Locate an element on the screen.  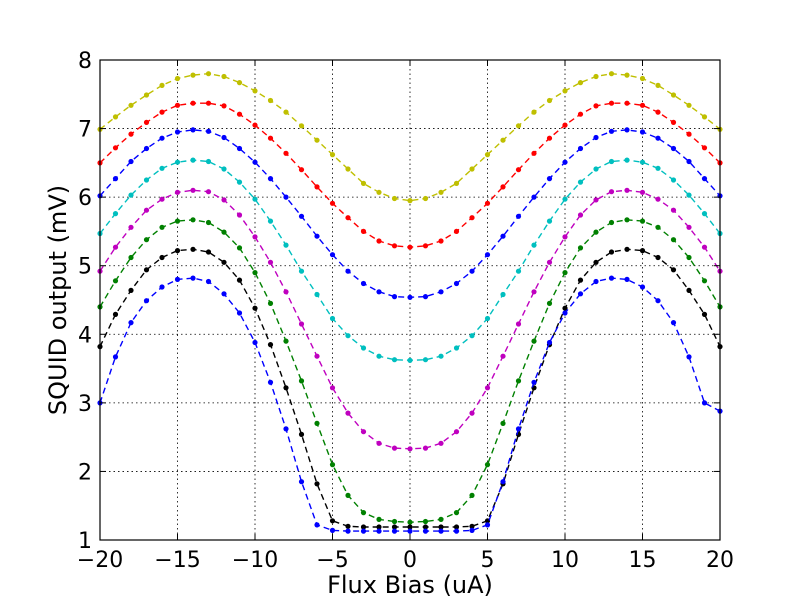
x-tick-label: −5 is located at coordinates (332, 560).